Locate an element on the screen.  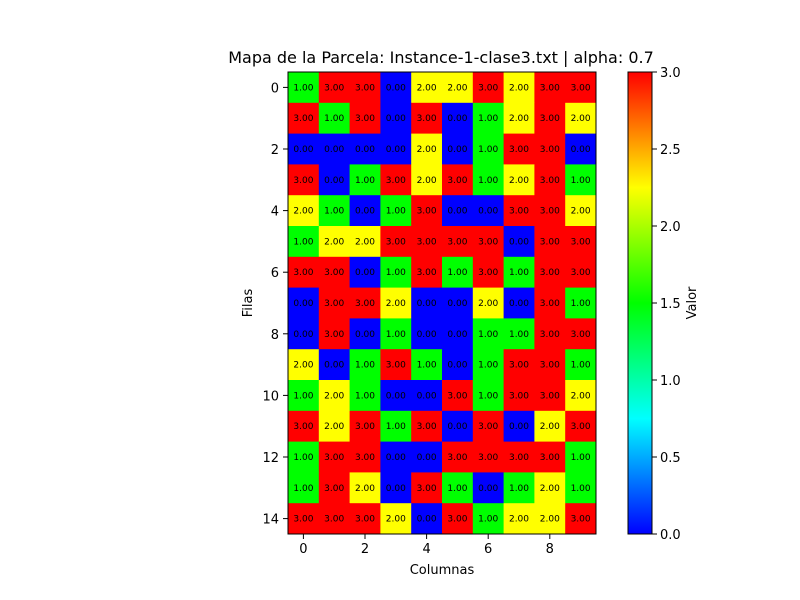
colorbar-axis: 0.0 0.5 1.0 1.5 2.0 2.5 3.0 is located at coordinates (666, 304).